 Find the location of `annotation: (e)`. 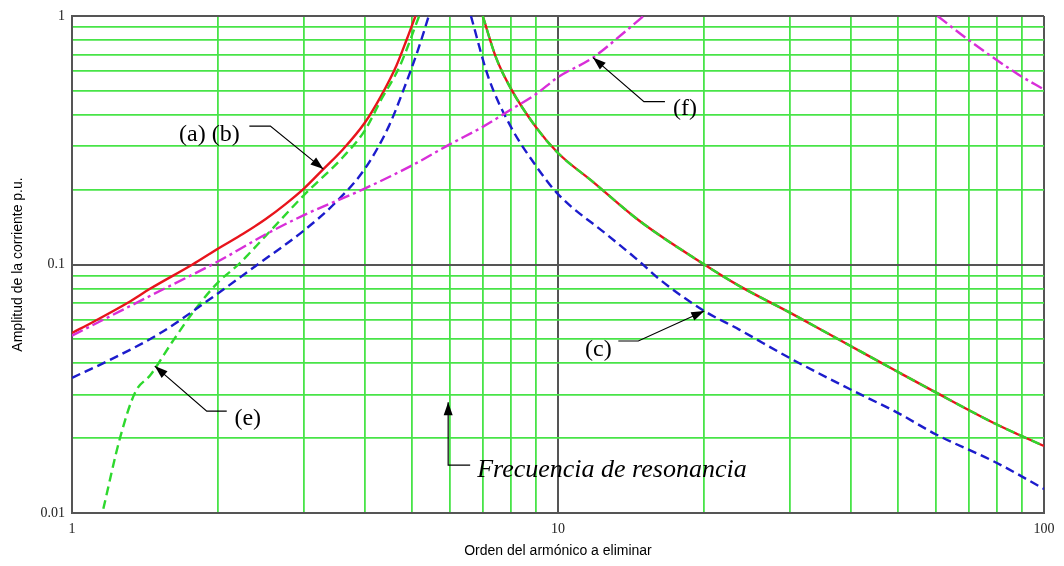

annotation: (e) is located at coordinates (248, 417).